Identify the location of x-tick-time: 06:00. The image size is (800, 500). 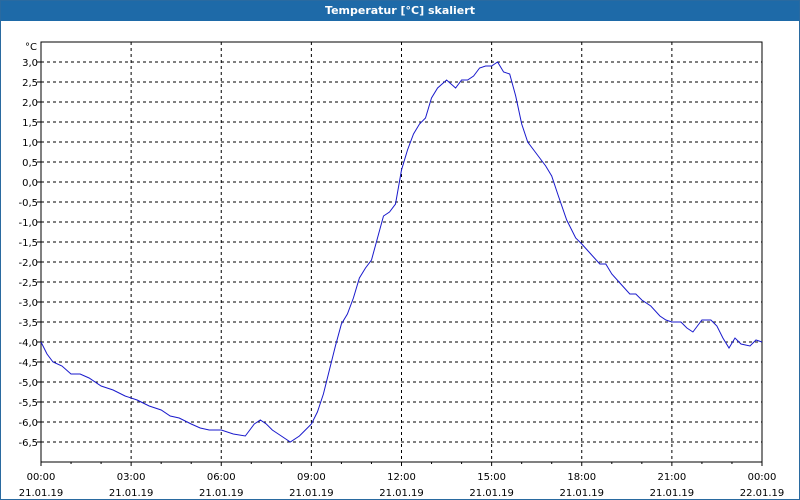
(221, 477).